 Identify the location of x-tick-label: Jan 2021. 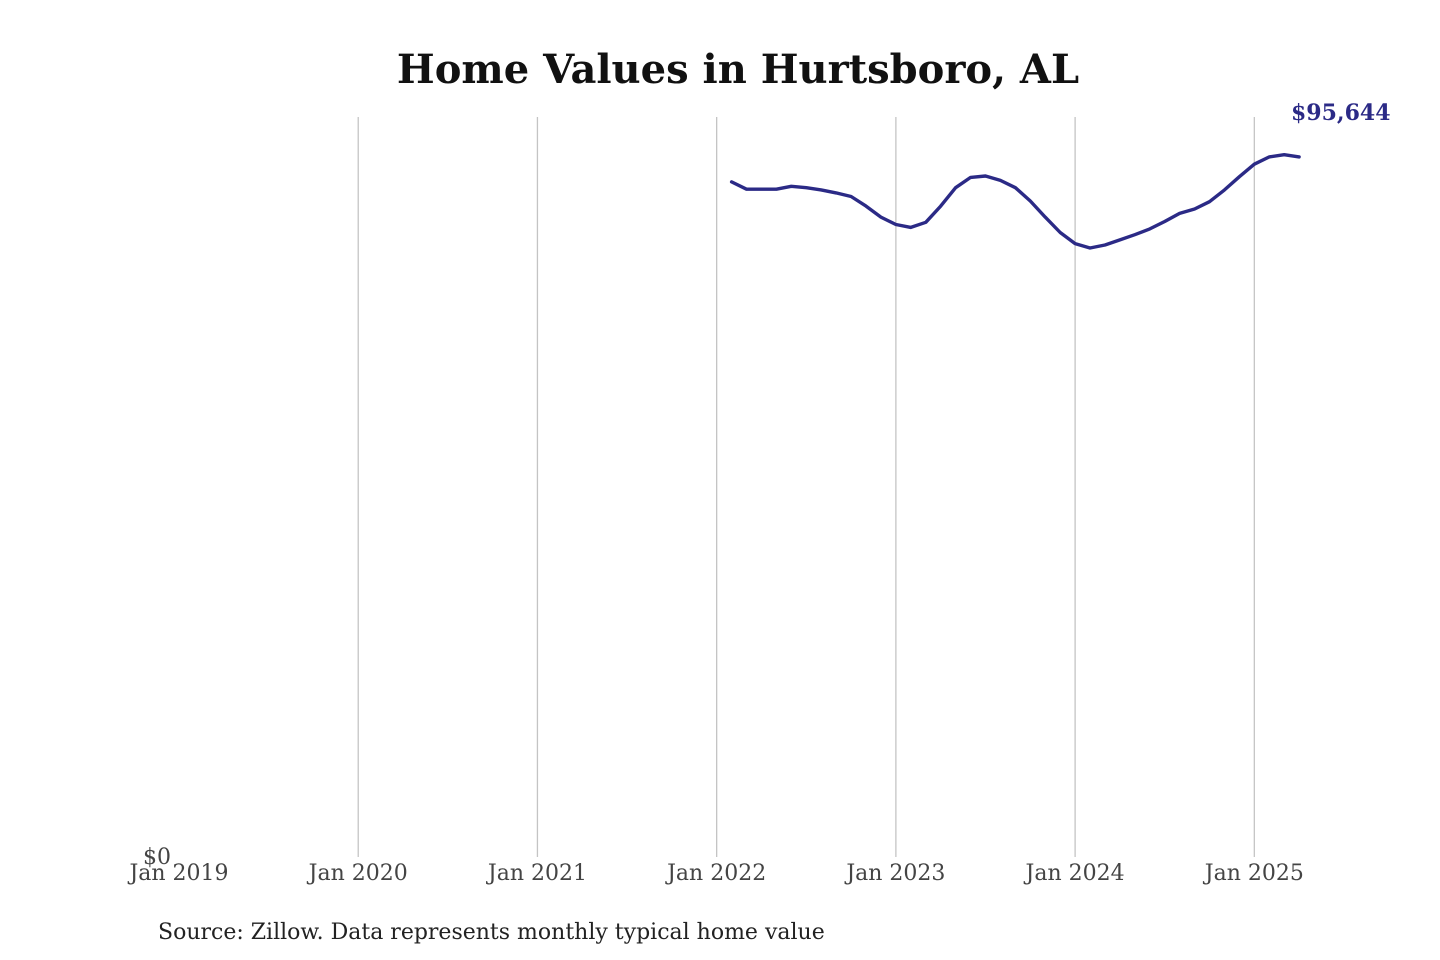
(536, 873).